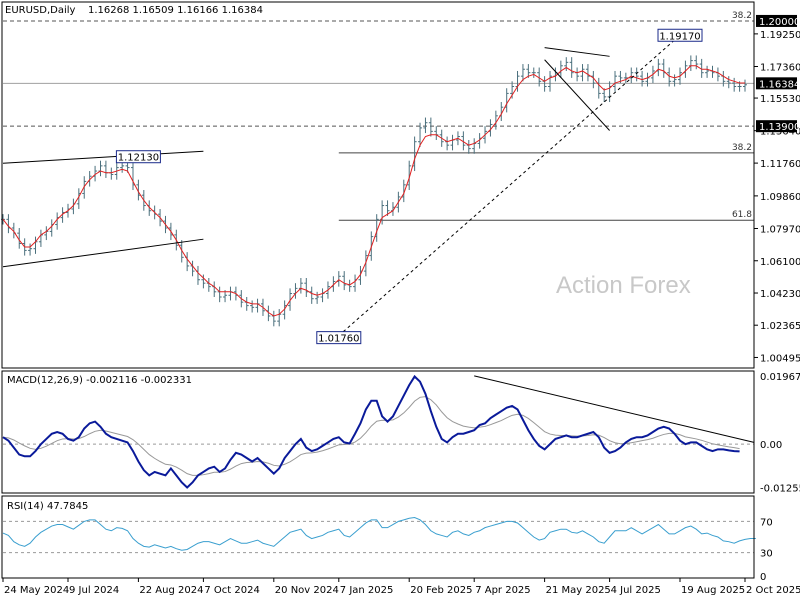 The height and width of the screenshot is (600, 800). Describe the element at coordinates (441, 590) in the screenshot. I see `date-axis-label: 20 Feb 2025` at that location.